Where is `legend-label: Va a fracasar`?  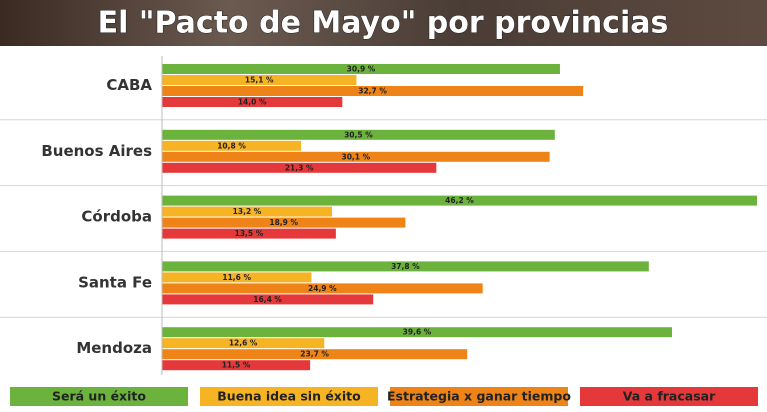 legend-label: Va a fracasar is located at coordinates (669, 396).